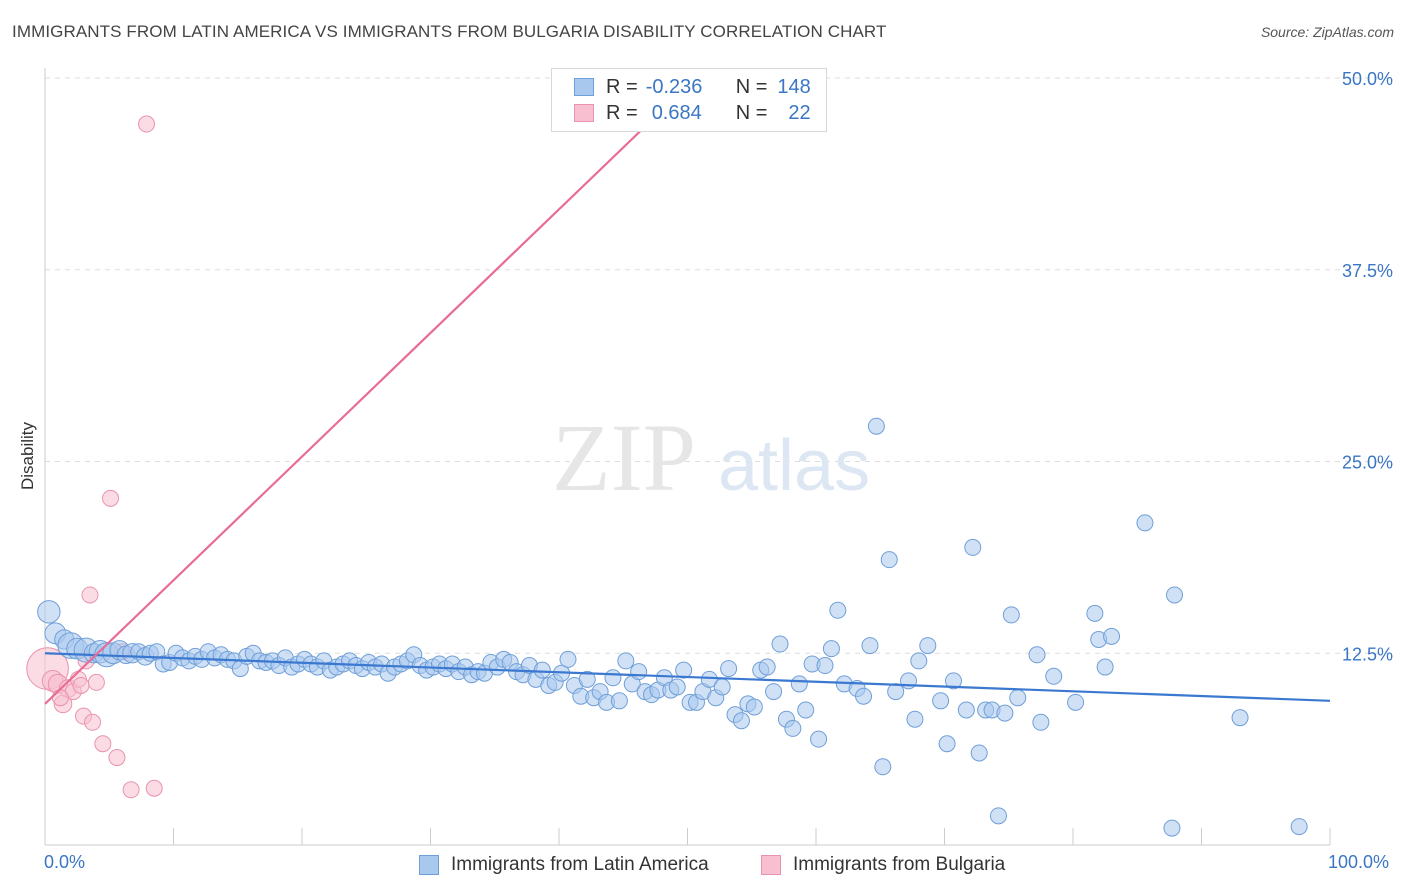 The height and width of the screenshot is (892, 1406). Describe the element at coordinates (799, 112) in the screenshot. I see `legend-n-value: 22` at that location.